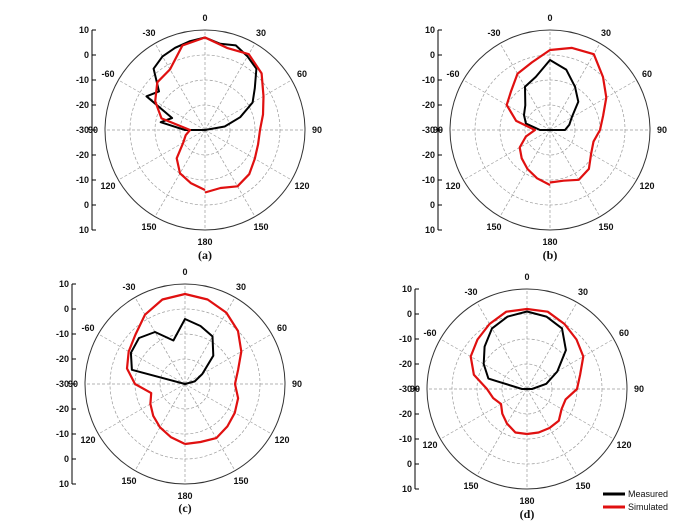 Image resolution: width=697 pixels, height=531 pixels. What do you see at coordinates (527, 514) in the screenshot?
I see `panel-label: (d)` at bounding box center [527, 514].